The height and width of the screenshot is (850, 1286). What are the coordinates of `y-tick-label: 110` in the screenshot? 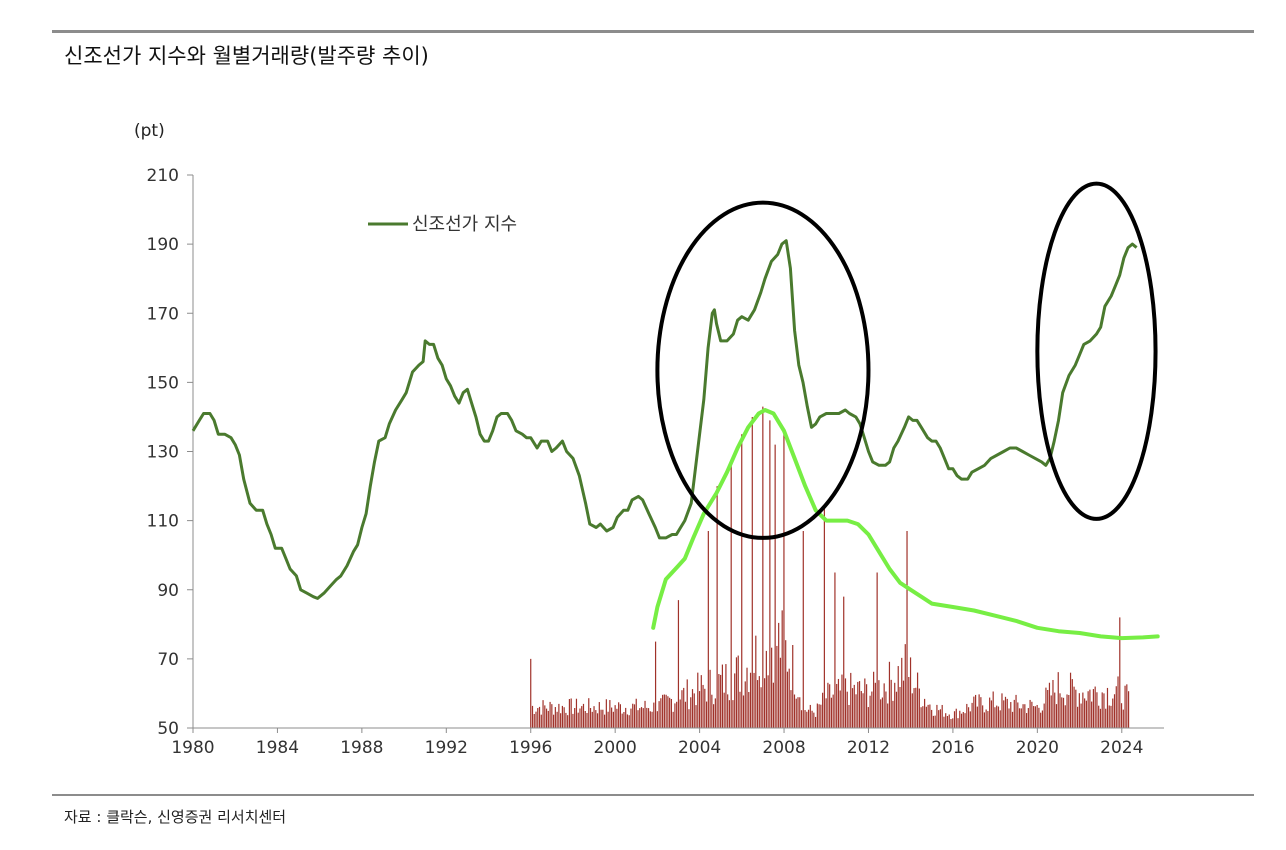 It's located at (163, 522).